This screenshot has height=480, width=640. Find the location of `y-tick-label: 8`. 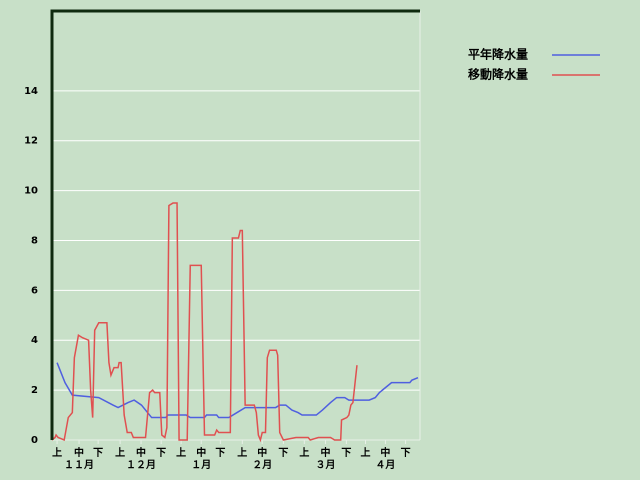

y-tick-label: 8 is located at coordinates (34, 240).